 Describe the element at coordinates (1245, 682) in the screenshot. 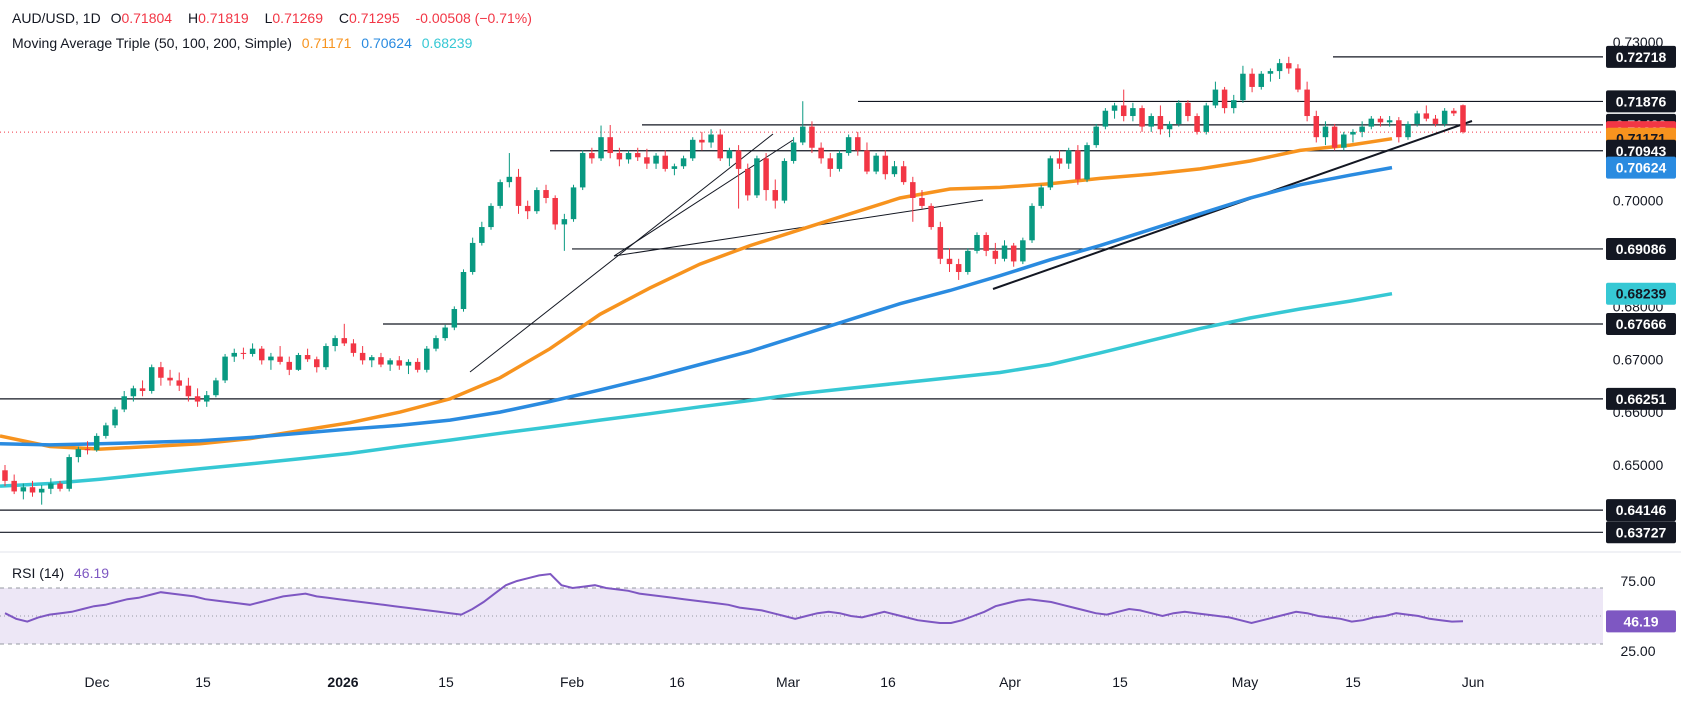

I see `time-tick-label: May` at that location.